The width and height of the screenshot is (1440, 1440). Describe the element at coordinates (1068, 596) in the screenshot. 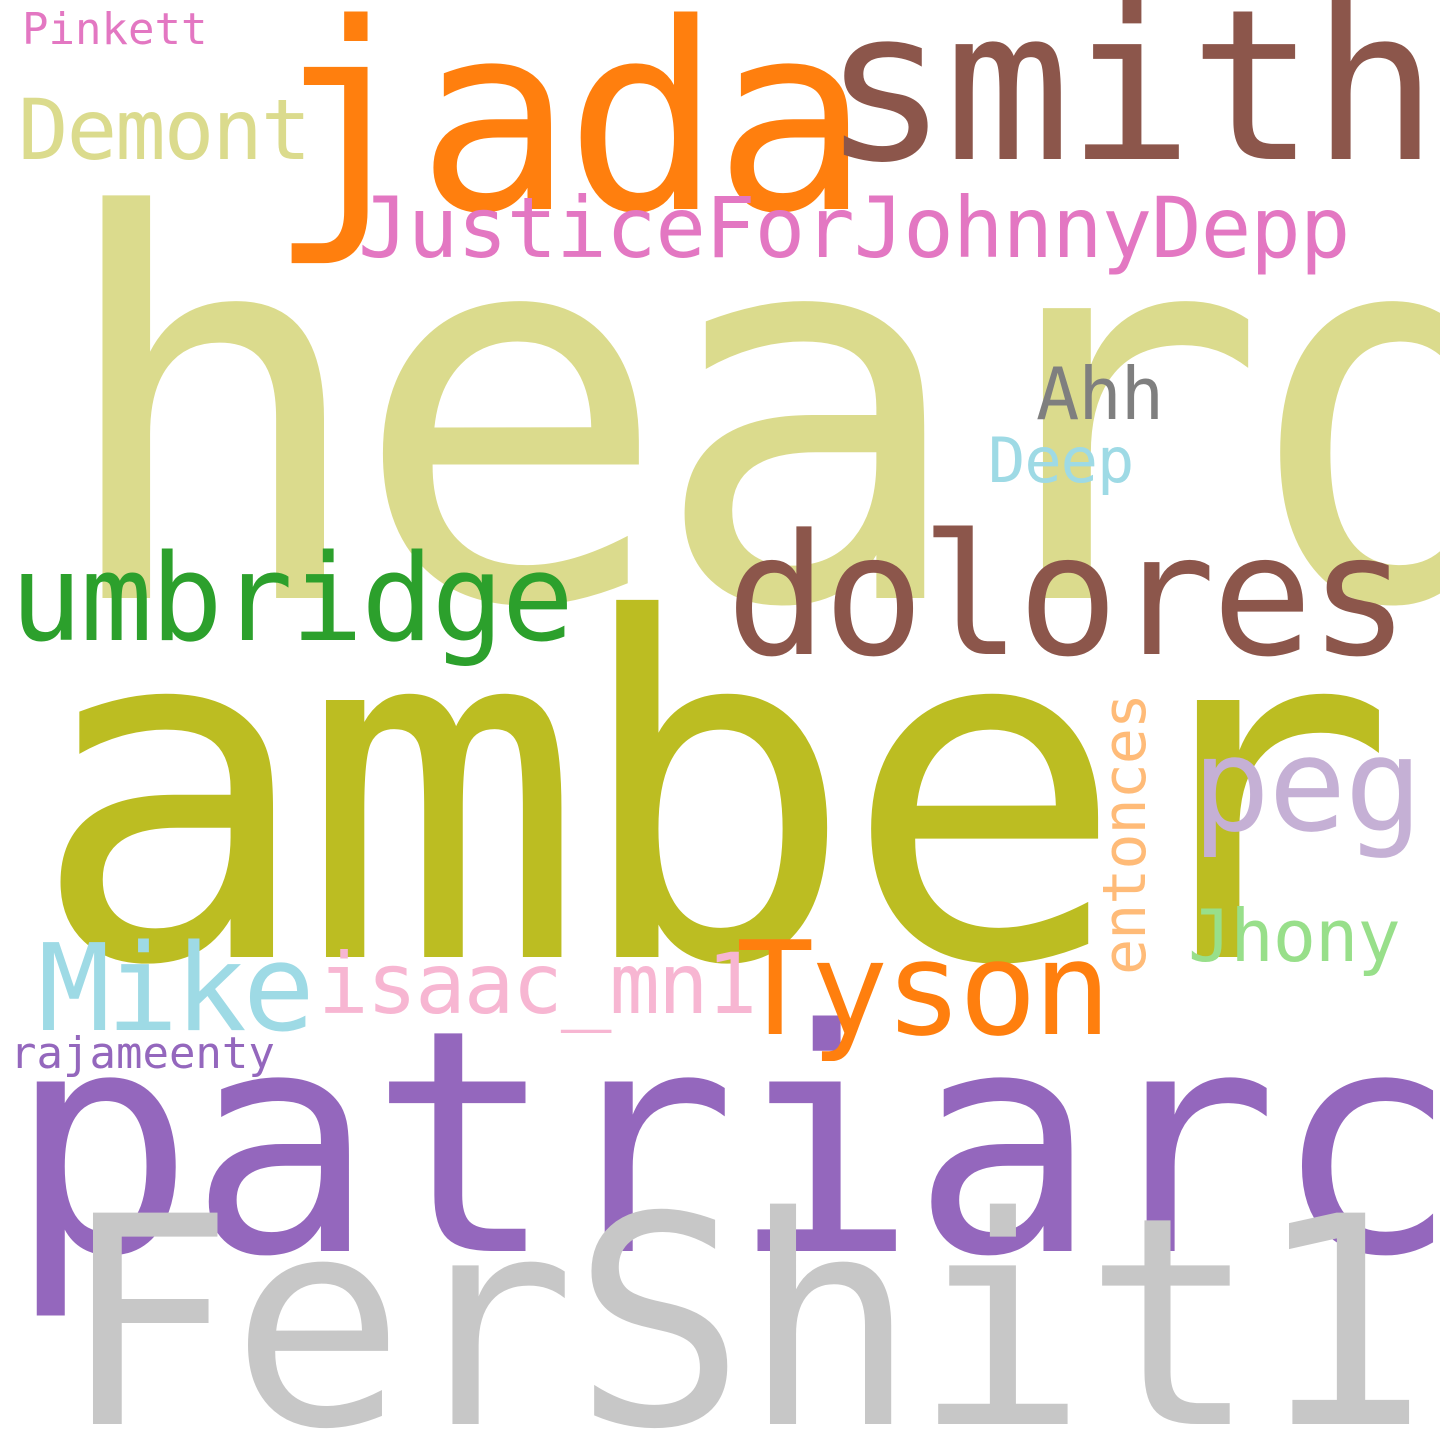

I see `word-dolores: dolores` at that location.